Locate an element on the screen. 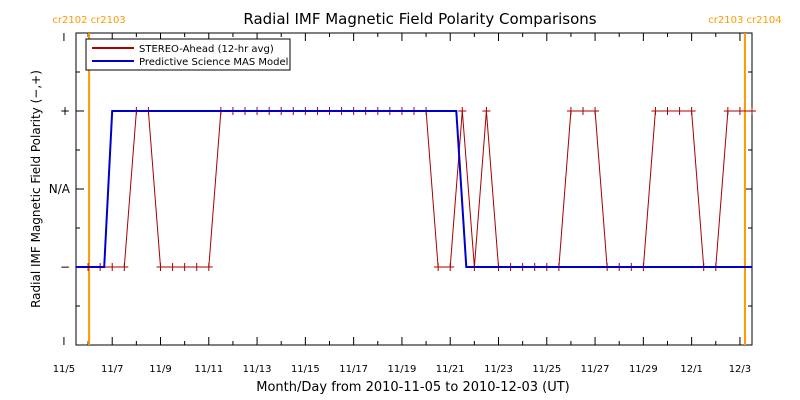  legend-label-mas: Predictive Science MAS Model is located at coordinates (213, 62).